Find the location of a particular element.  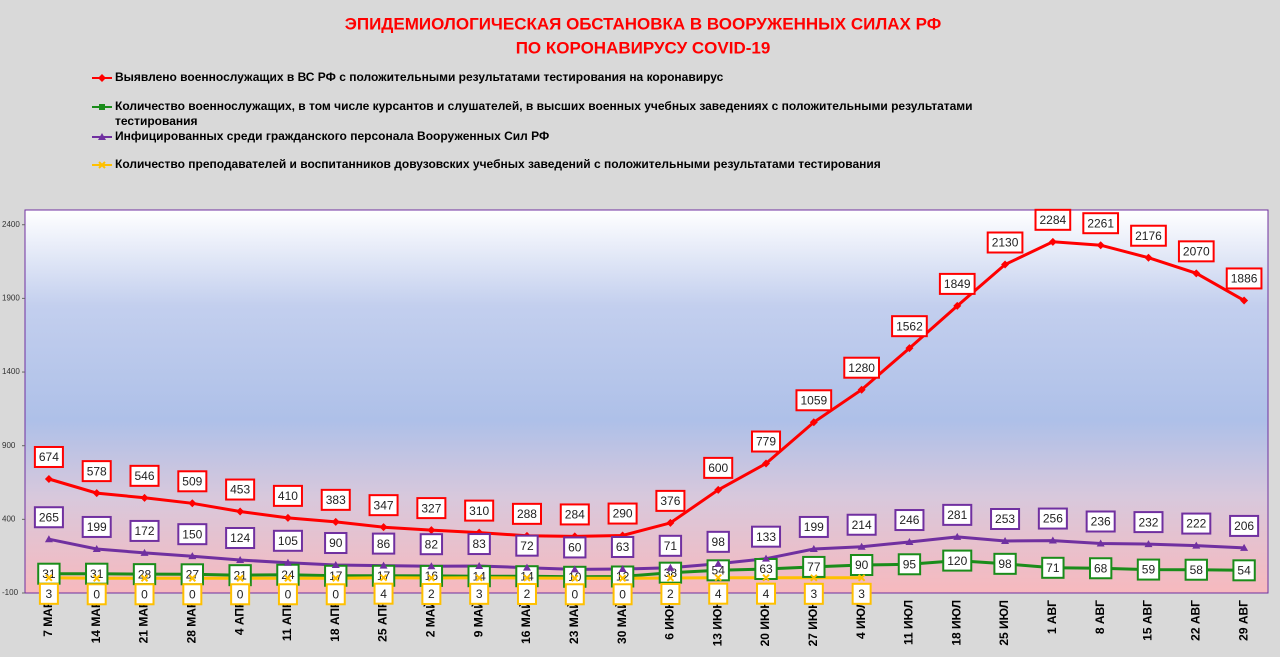

data-label-text: 453 is located at coordinates (240, 490).